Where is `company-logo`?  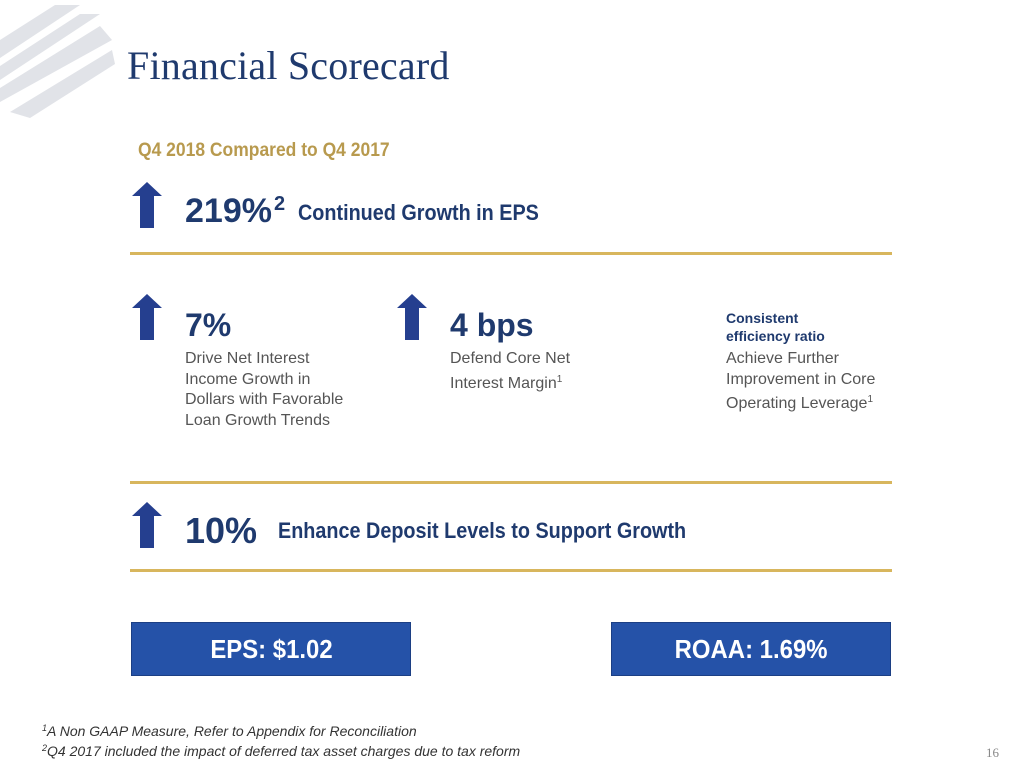
company-logo is located at coordinates (57, 61).